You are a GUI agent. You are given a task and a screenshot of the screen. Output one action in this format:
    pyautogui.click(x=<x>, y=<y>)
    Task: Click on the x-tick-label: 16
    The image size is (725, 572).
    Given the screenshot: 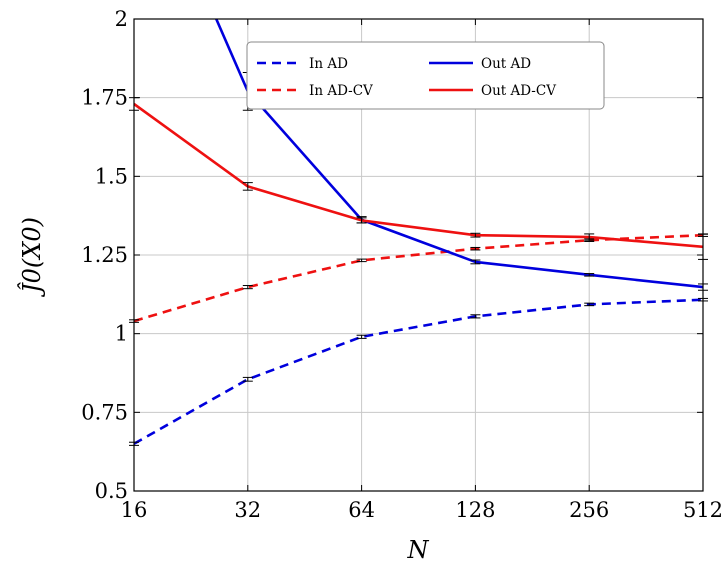 What is the action you would take?
    pyautogui.click(x=134, y=510)
    